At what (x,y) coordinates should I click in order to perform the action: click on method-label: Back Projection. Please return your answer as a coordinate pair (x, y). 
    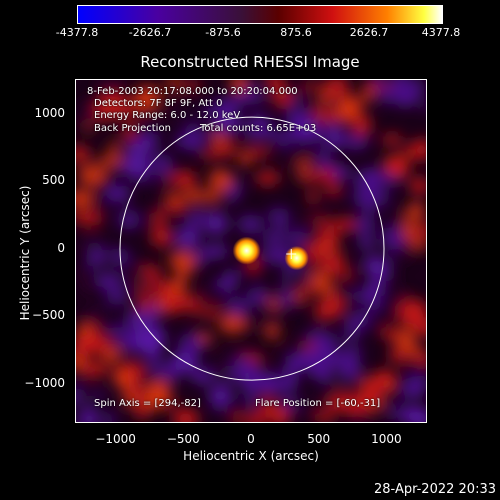
    Looking at the image, I should click on (132, 128).